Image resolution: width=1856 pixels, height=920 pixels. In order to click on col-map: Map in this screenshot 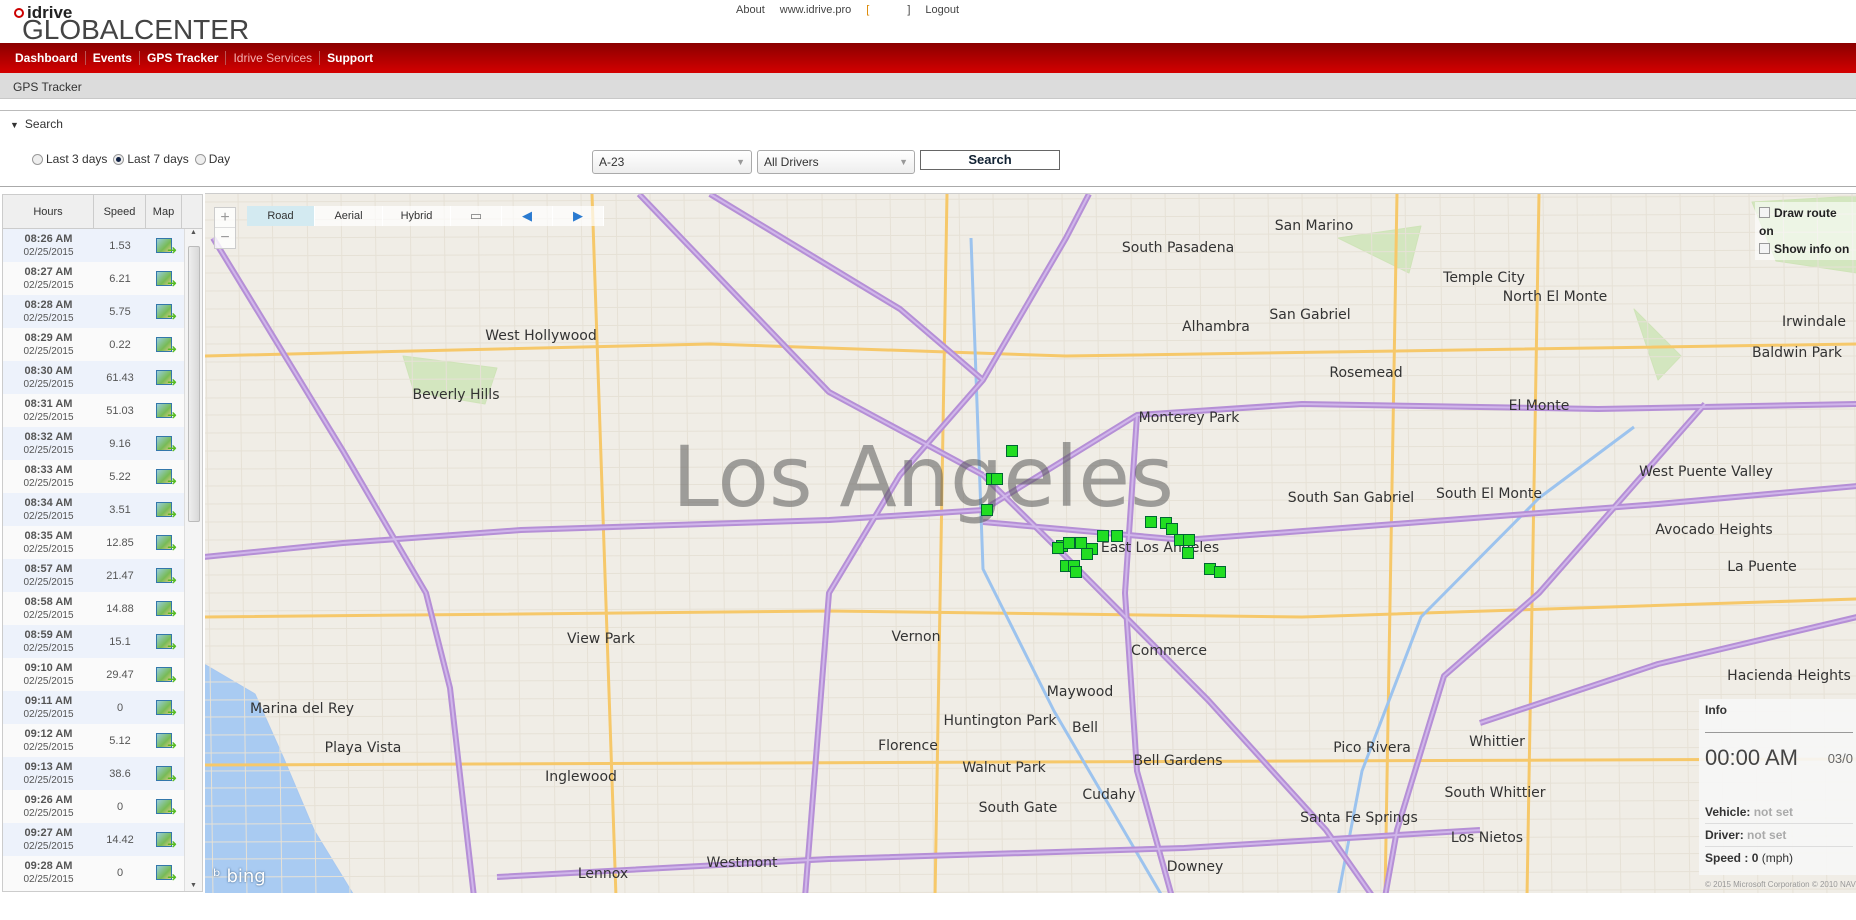, I will do `click(164, 211)`.